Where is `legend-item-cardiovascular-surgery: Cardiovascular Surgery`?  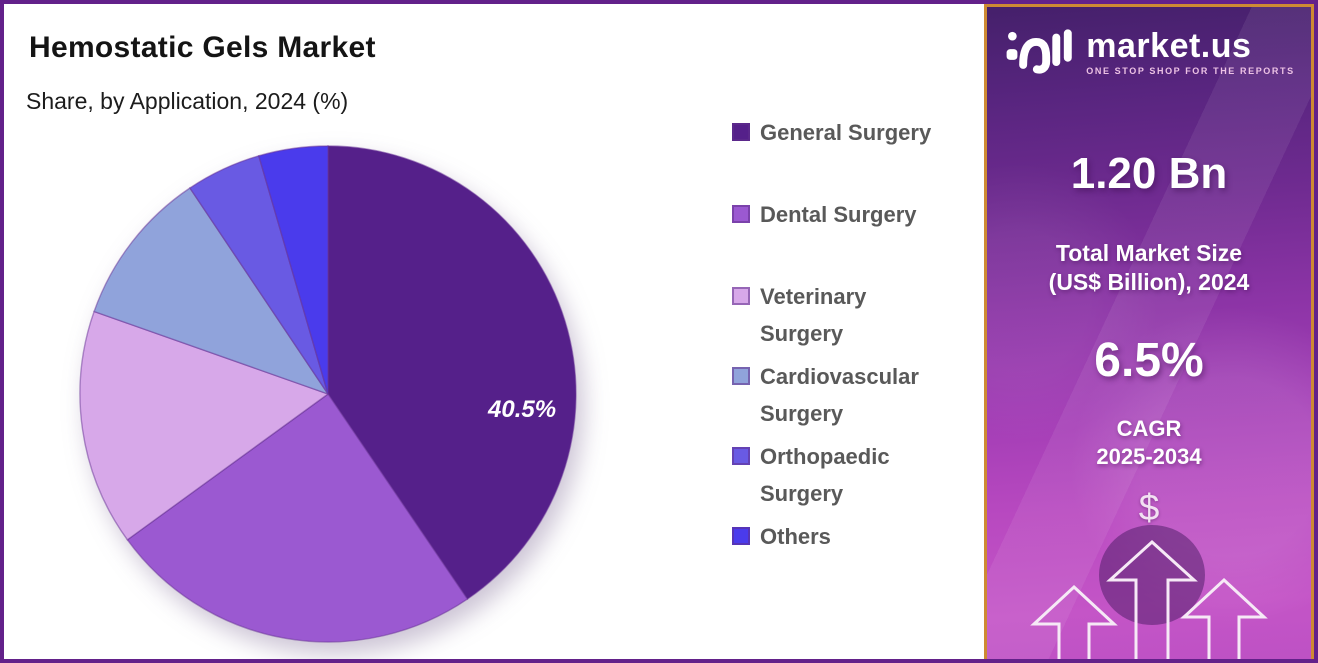
legend-item-cardiovascular-surgery: Cardiovascular Surgery is located at coordinates (857, 395).